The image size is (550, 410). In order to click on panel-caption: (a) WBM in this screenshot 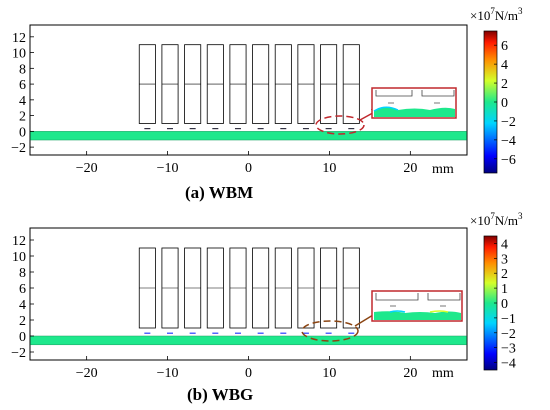, I will do `click(219, 192)`.